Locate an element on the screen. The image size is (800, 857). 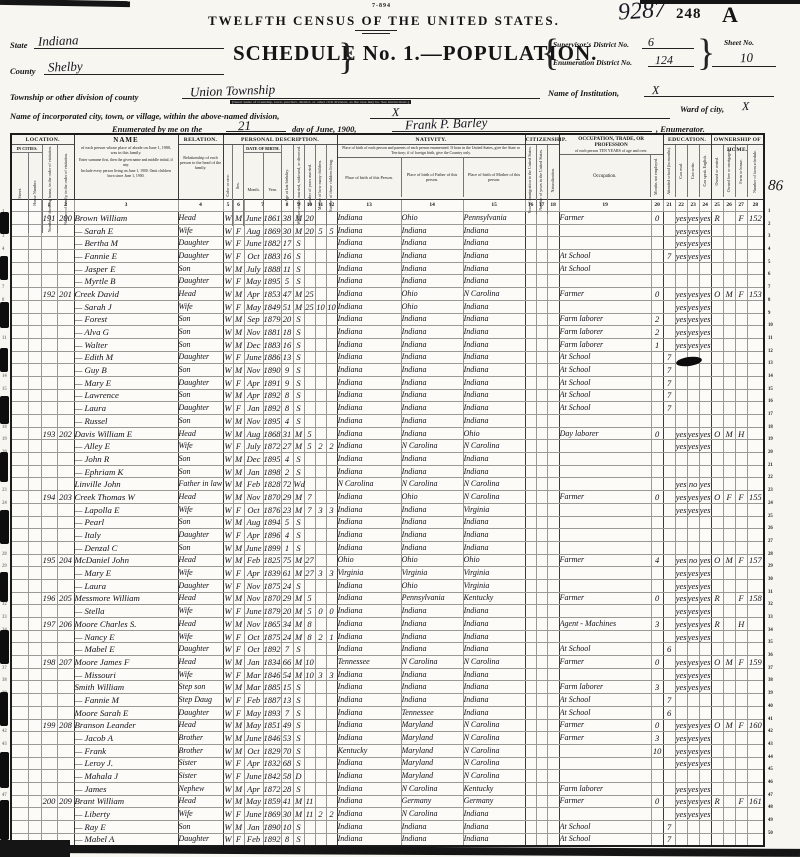
cell: Head is located at coordinates (200, 218).